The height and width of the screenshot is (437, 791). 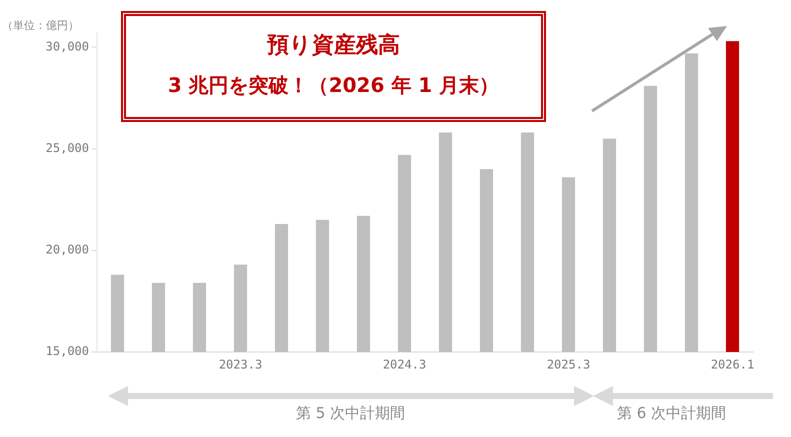 I want to click on text: 3 兆円を突破！（2026 年 1 月末）, so click(x=333, y=85).